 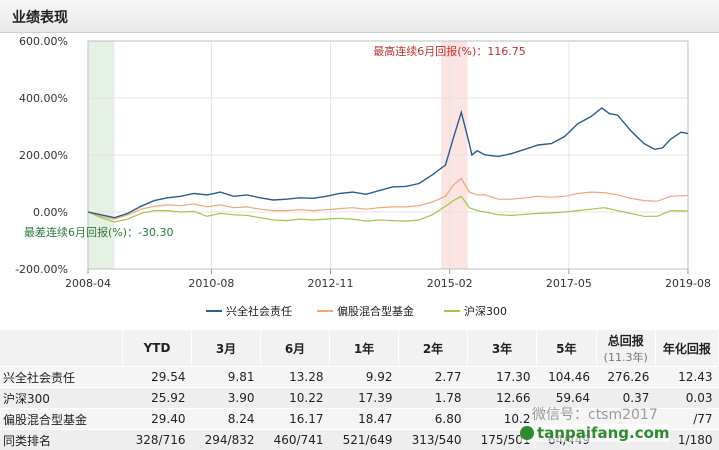 What do you see at coordinates (359, 16) in the screenshot?
I see `section-header: 业绩表现` at bounding box center [359, 16].